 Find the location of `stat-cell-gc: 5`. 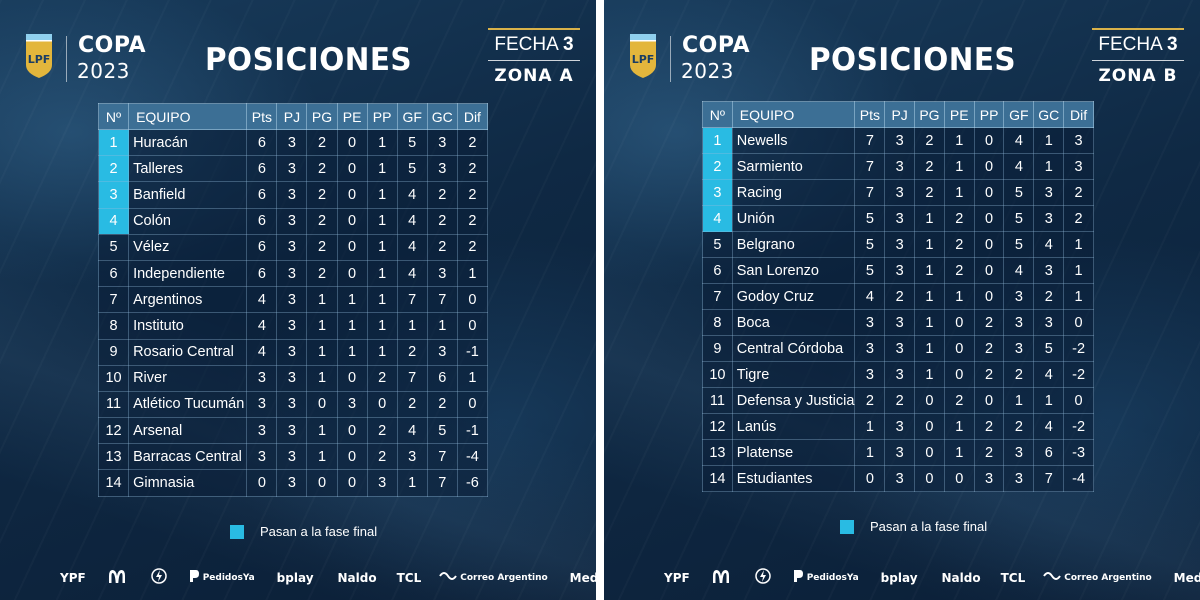

stat-cell-gc: 5 is located at coordinates (442, 431).